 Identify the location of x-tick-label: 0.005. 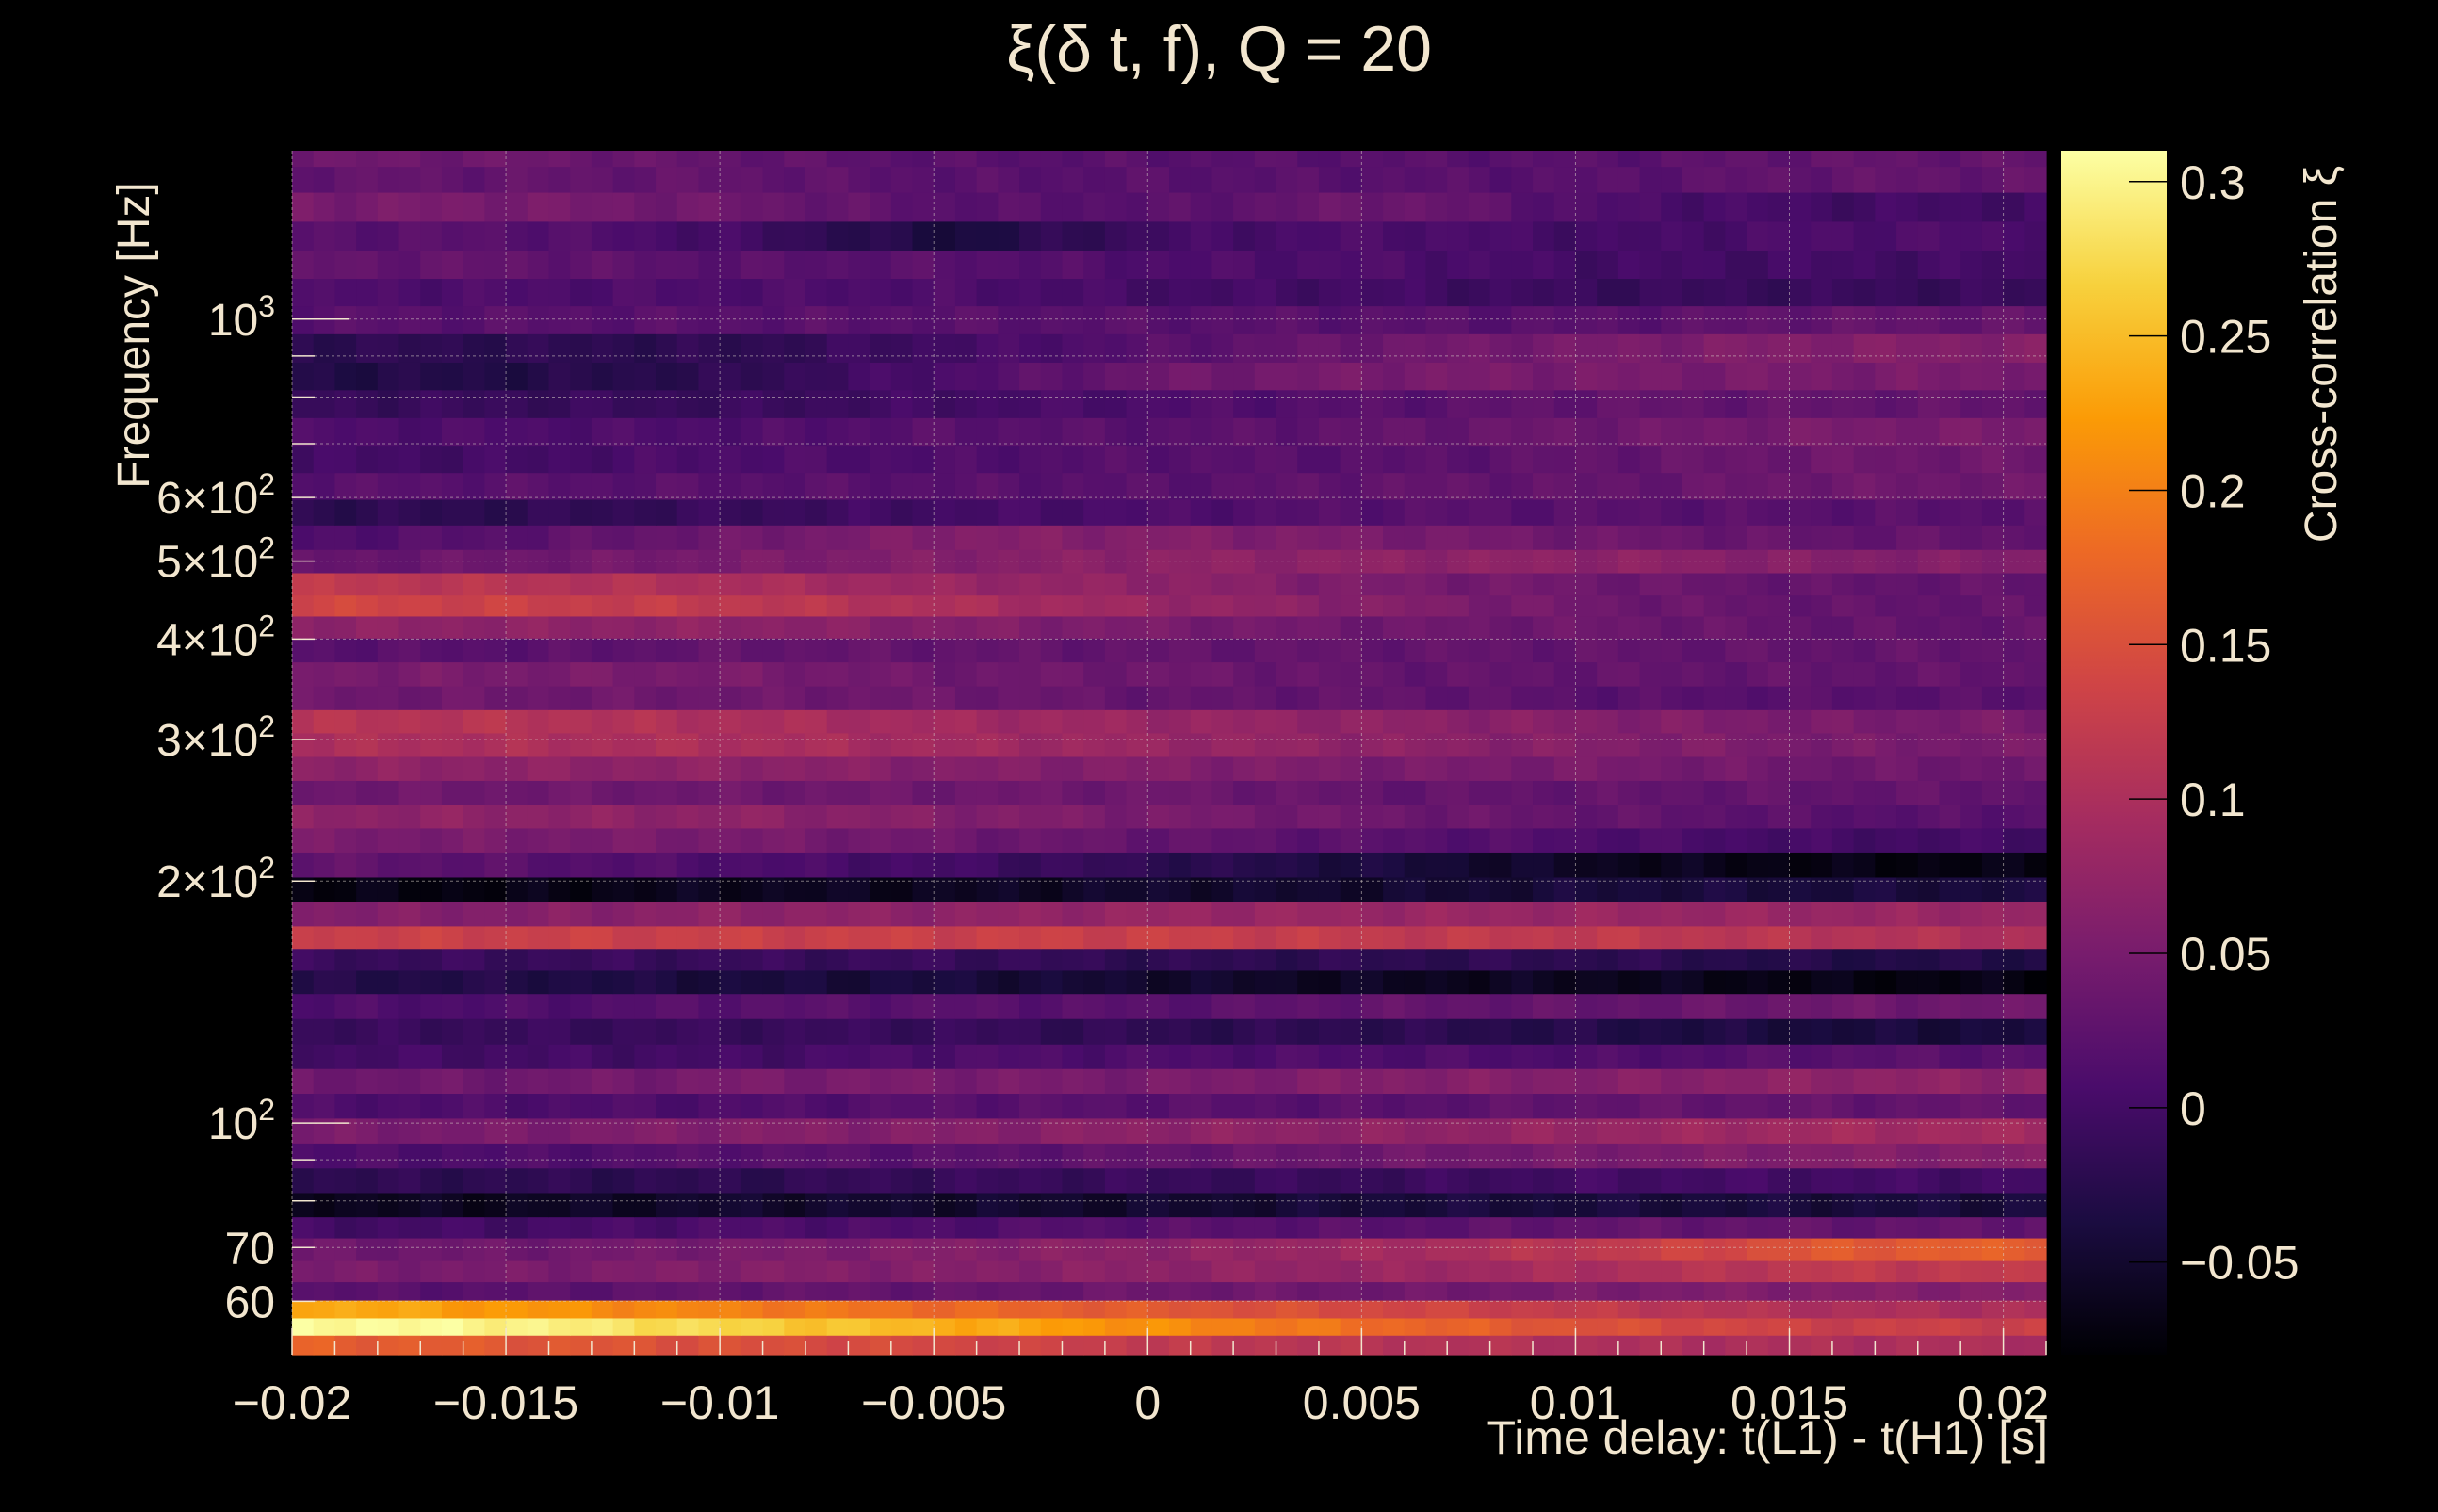
(1362, 1402).